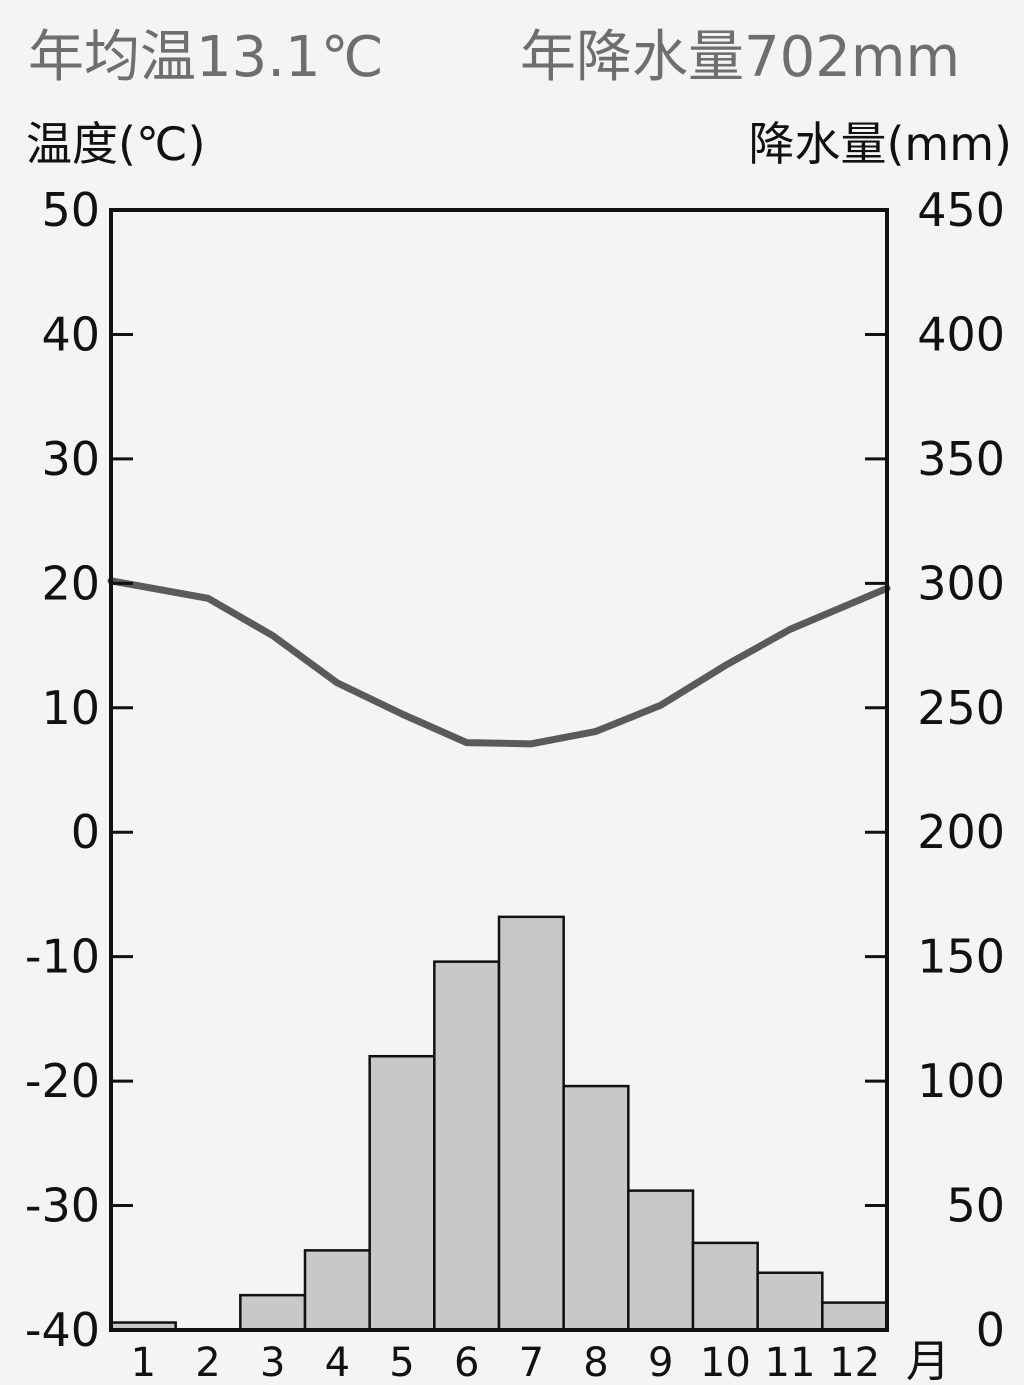 Image resolution: width=1024 pixels, height=1385 pixels. I want to click on left-tick-label-40: 40, so click(70, 334).